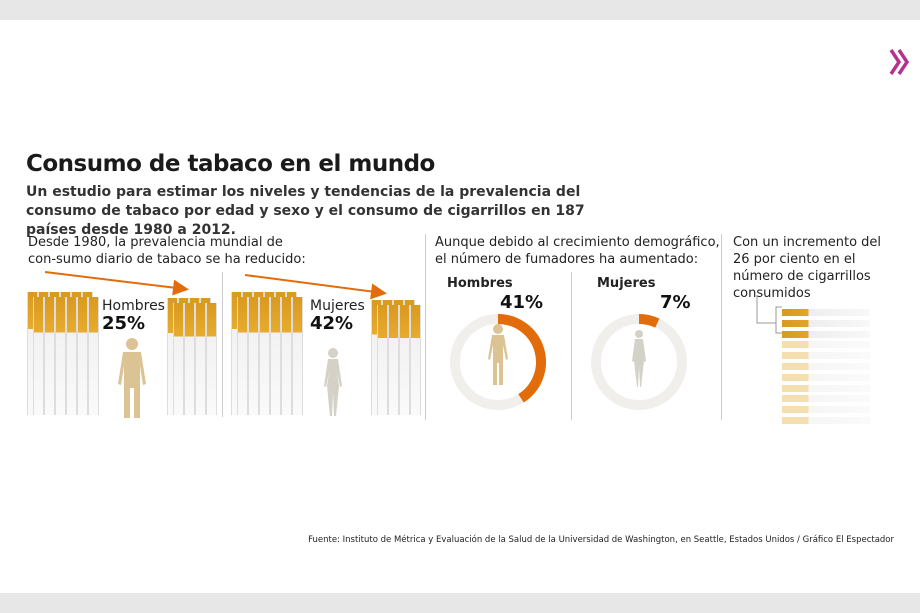 The image size is (920, 613). What do you see at coordinates (626, 283) in the screenshot?
I see `women-label-2: Mujeres` at bounding box center [626, 283].